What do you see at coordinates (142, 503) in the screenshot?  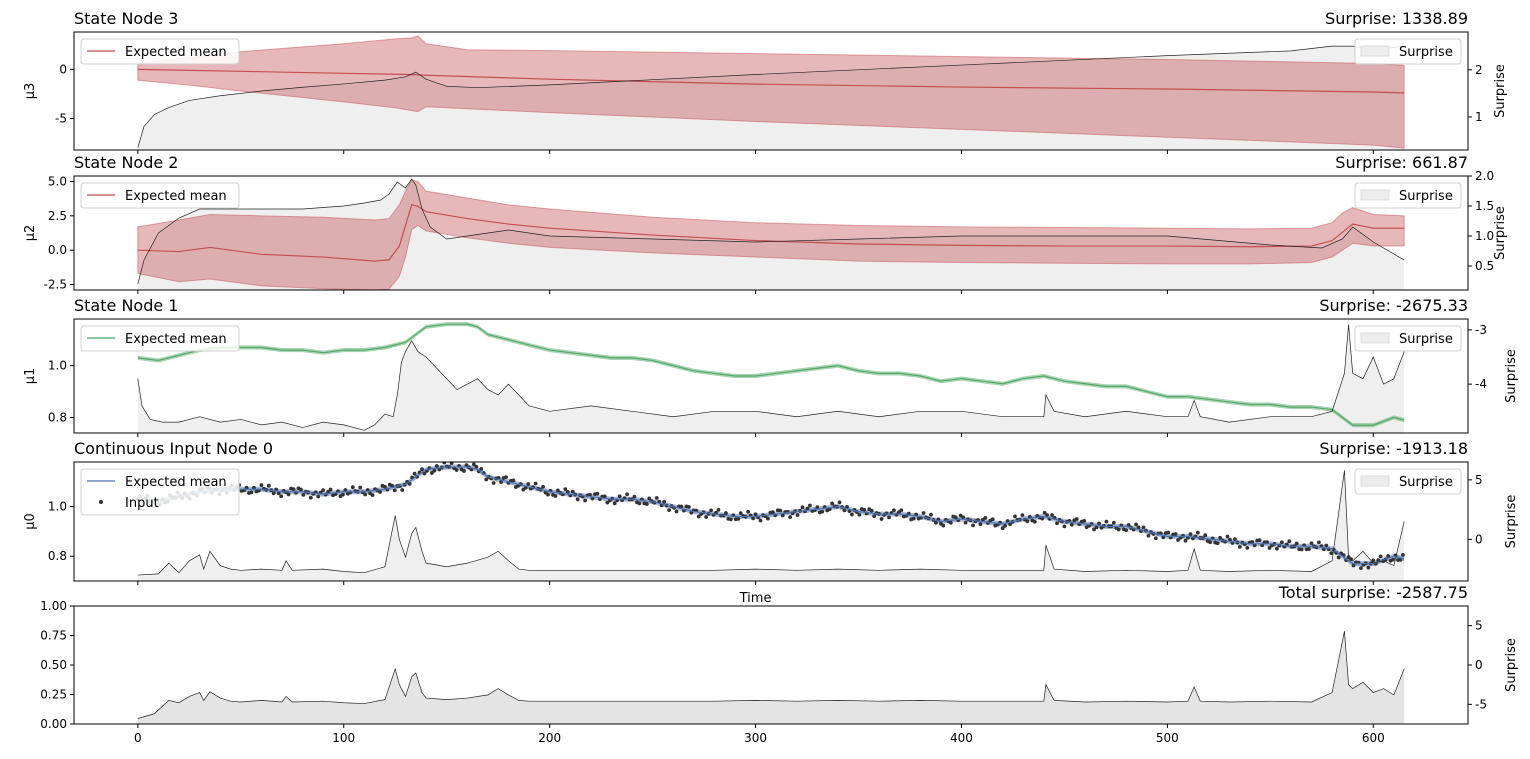 I see `legend-input-label: Input` at bounding box center [142, 503].